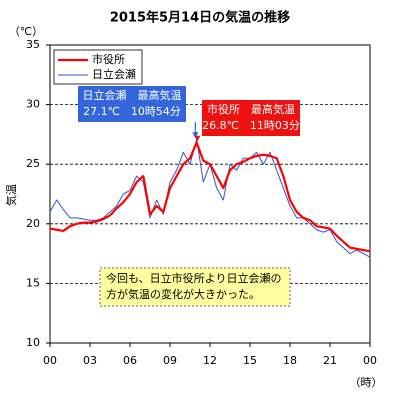 Image resolution: width=400 pixels, height=404 pixels. I want to click on y-tick-label: 15, so click(33, 282).